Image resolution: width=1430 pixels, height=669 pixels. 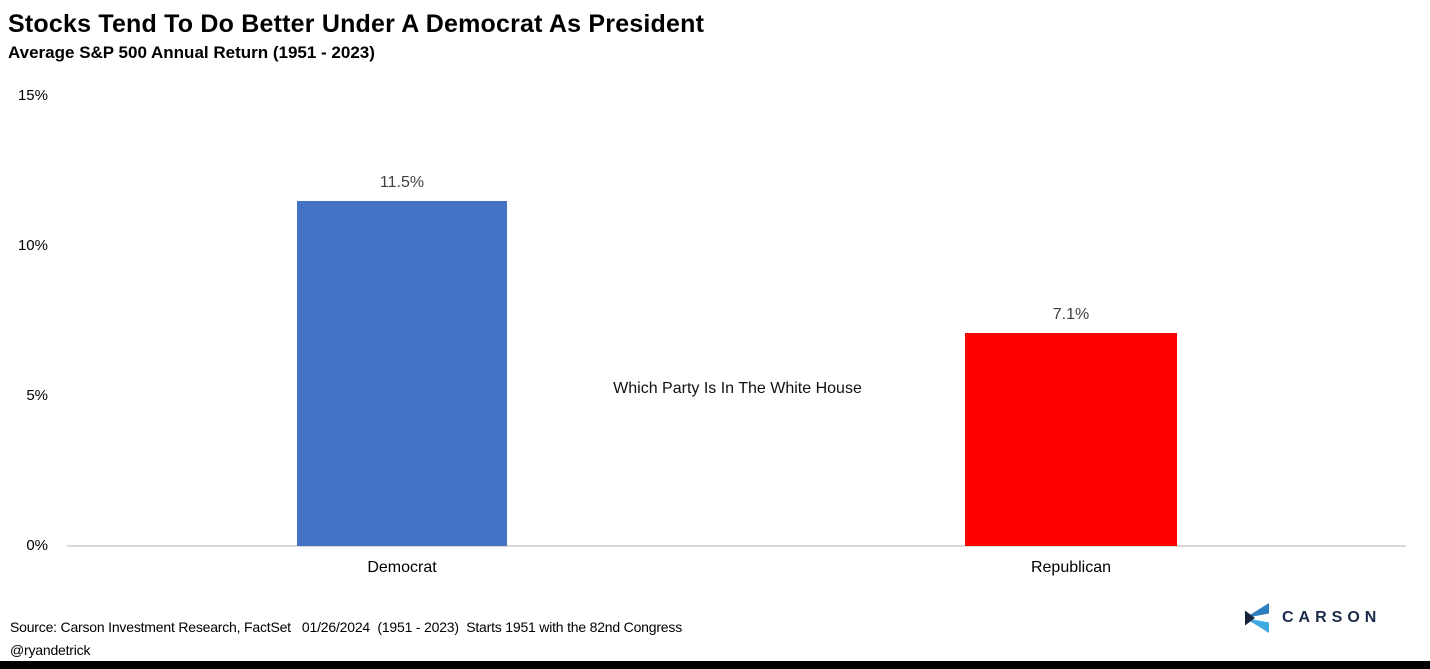 I want to click on y-axis-tick-15: 15%, so click(x=32, y=95).